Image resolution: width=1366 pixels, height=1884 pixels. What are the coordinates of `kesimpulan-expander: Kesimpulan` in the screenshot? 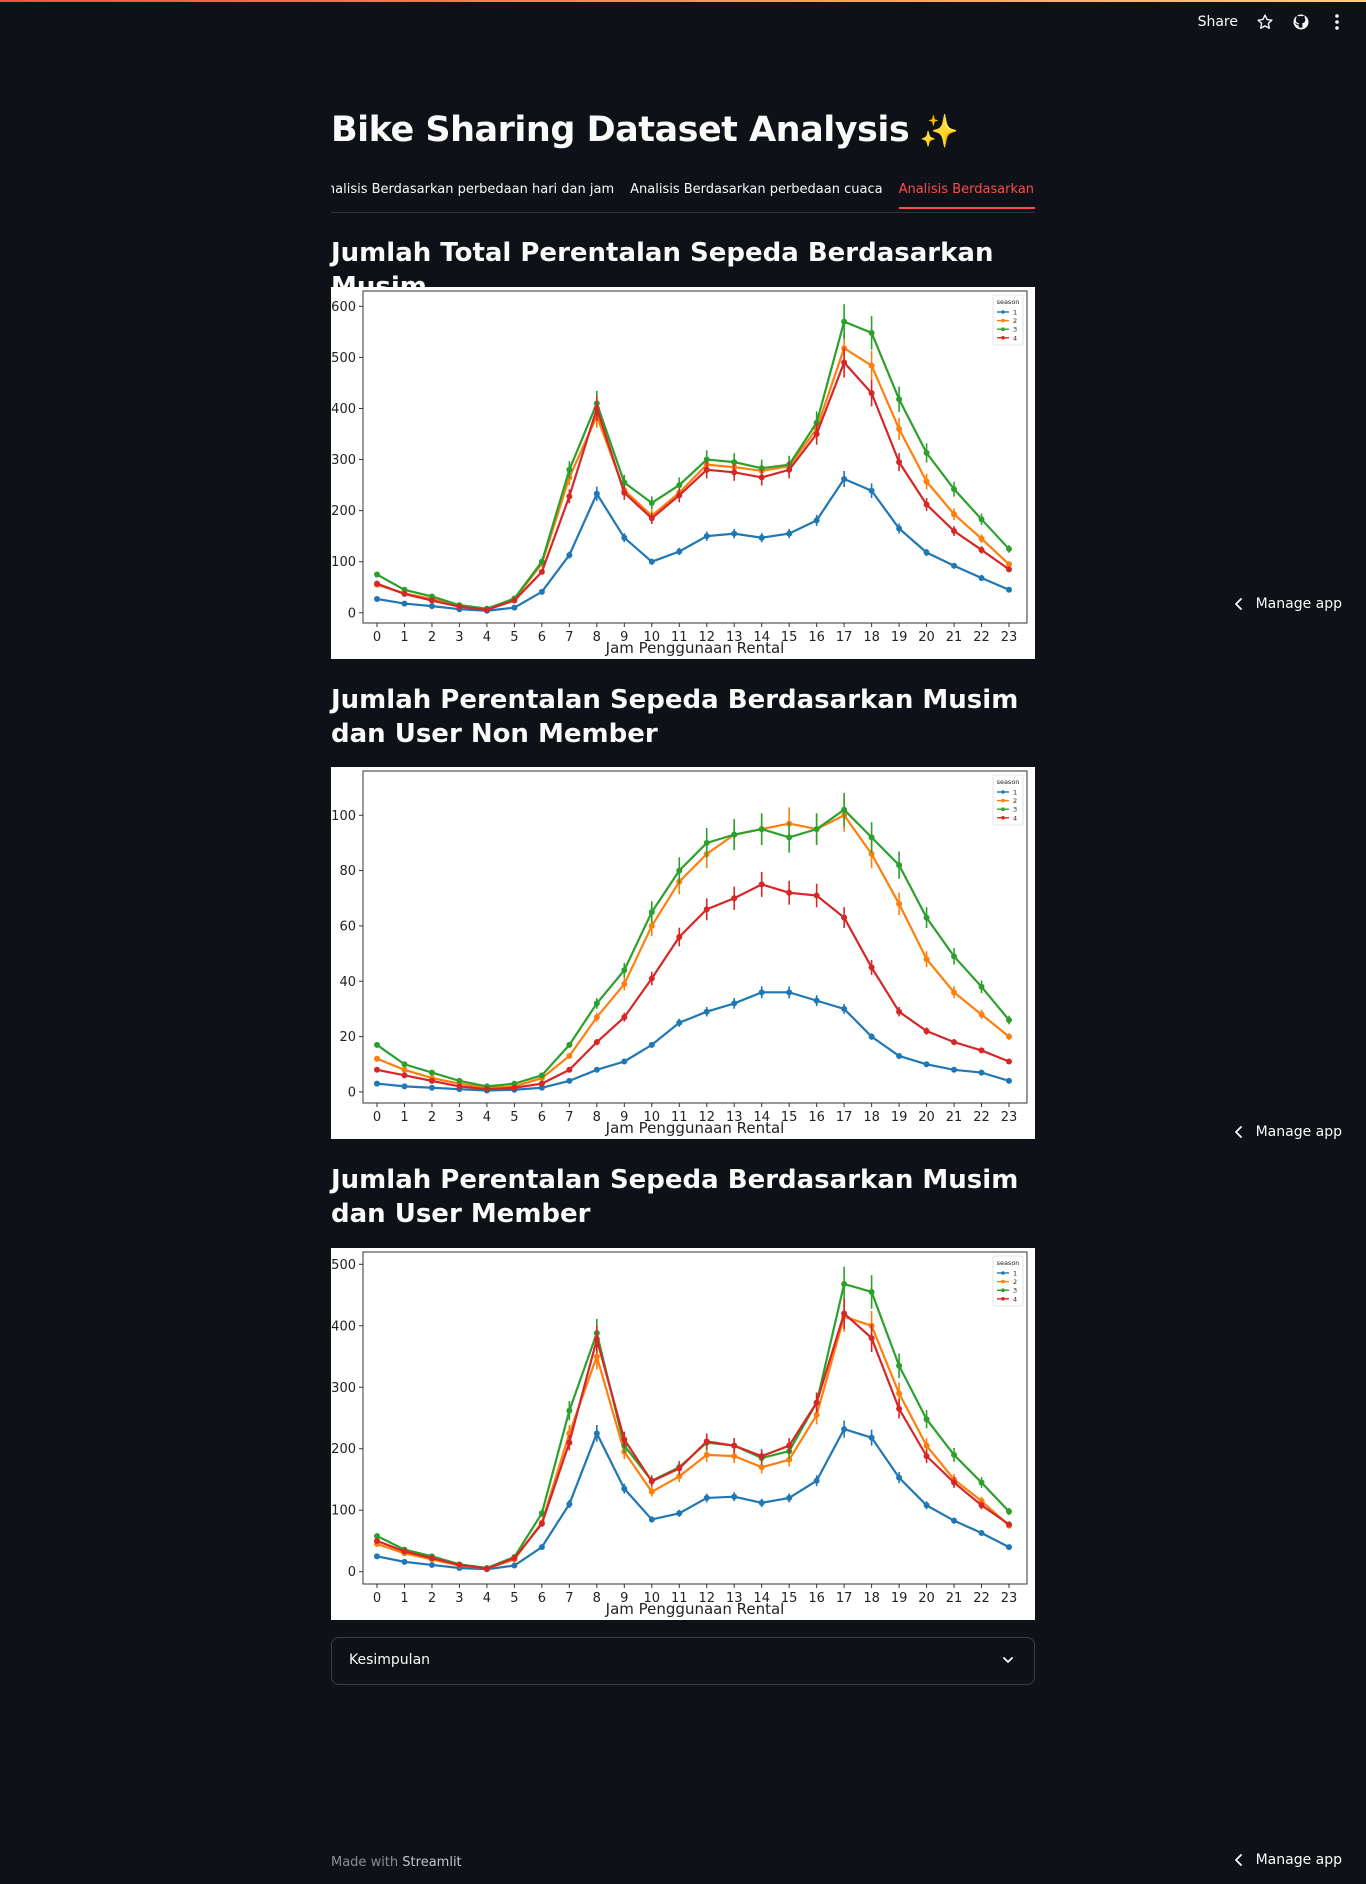 It's located at (683, 1661).